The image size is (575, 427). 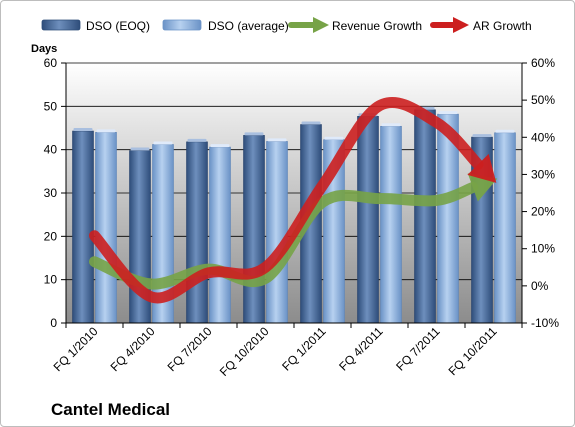 What do you see at coordinates (248, 26) in the screenshot?
I see `legend-label-dso-average: DSO (average)` at bounding box center [248, 26].